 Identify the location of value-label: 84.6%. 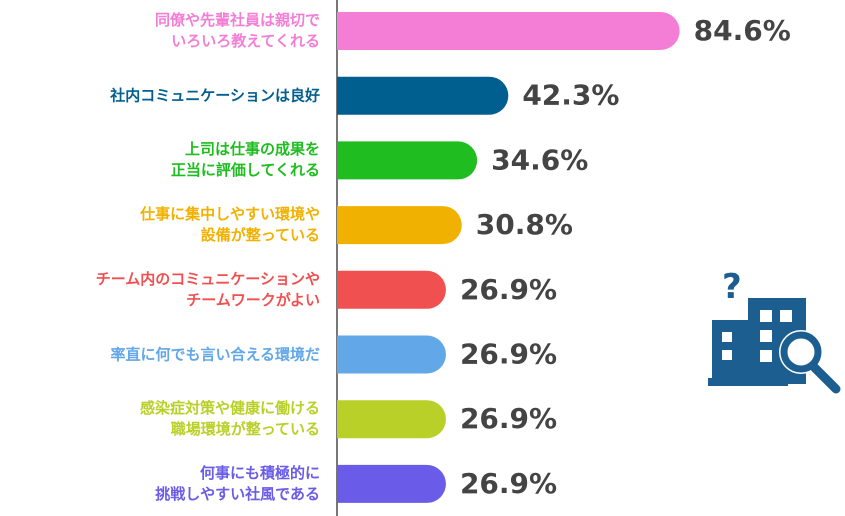
(742, 30).